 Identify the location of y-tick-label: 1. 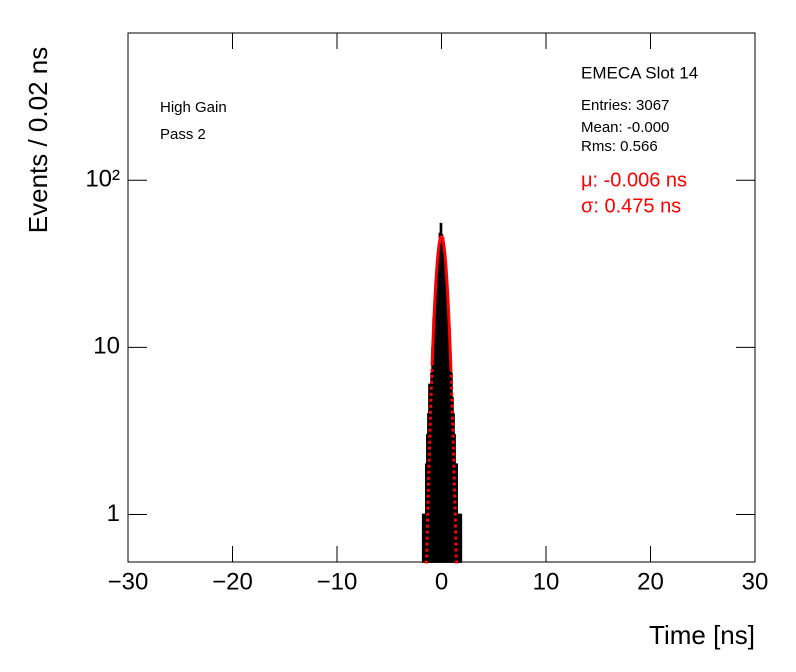
(113, 513).